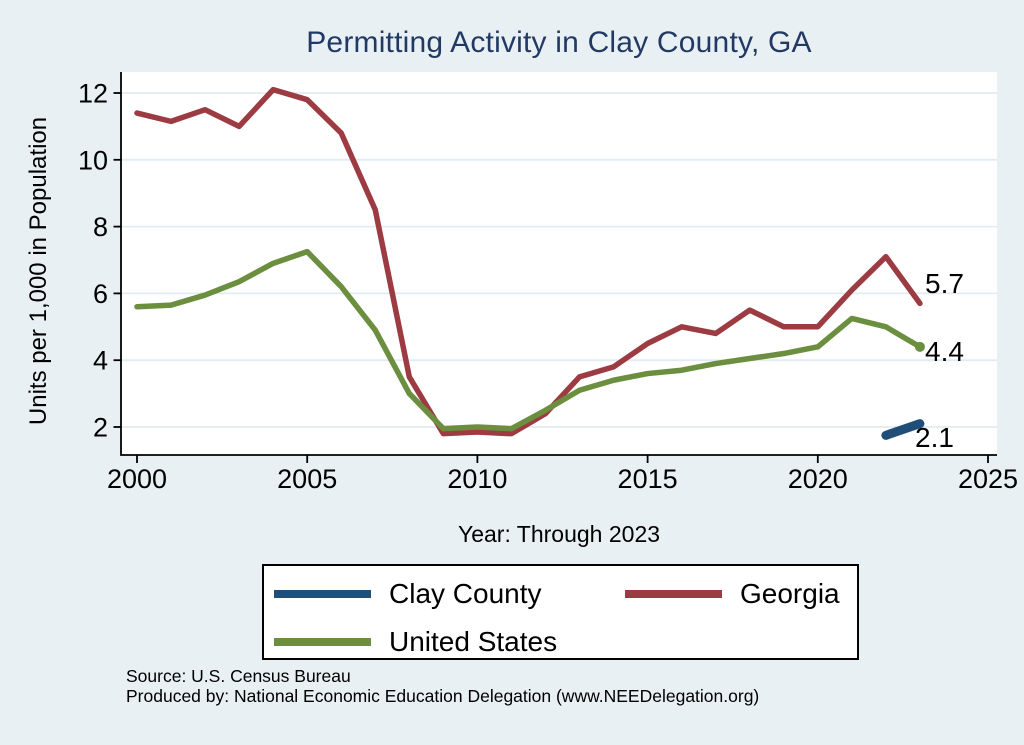 Image resolution: width=1024 pixels, height=745 pixels. What do you see at coordinates (673, 594) in the screenshot?
I see `legend-swatch-georgia` at bounding box center [673, 594].